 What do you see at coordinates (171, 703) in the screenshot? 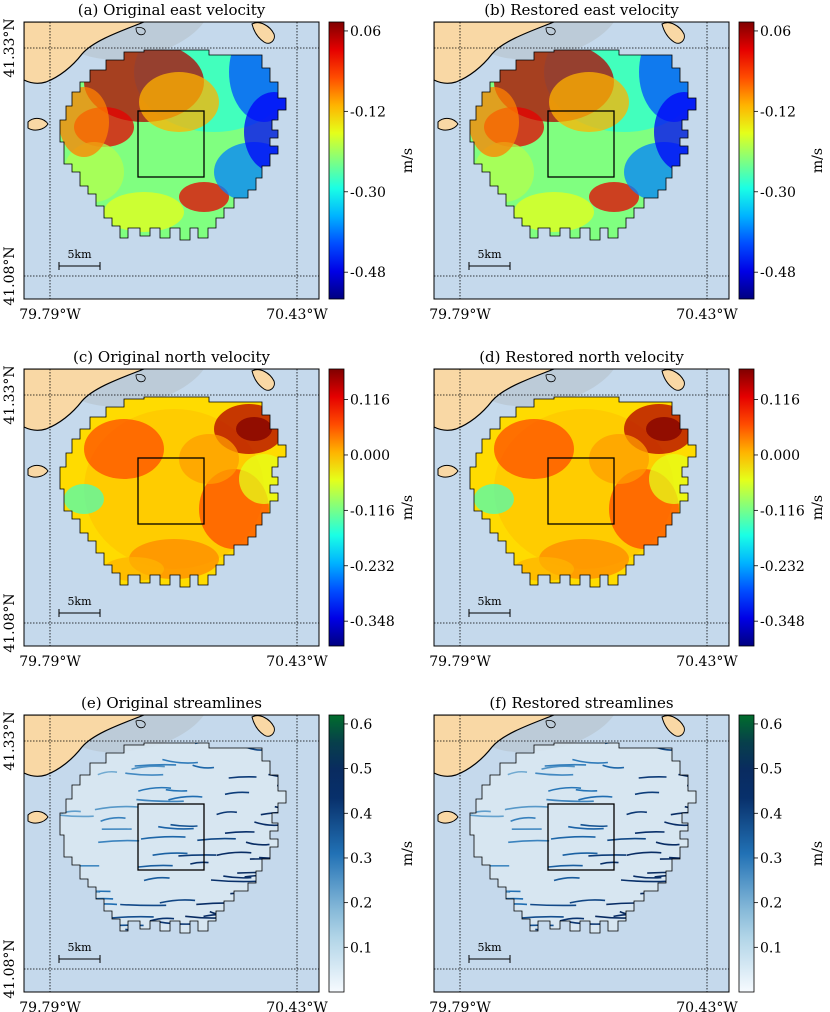
I see `panel-title: (e) Original streamlines` at bounding box center [171, 703].